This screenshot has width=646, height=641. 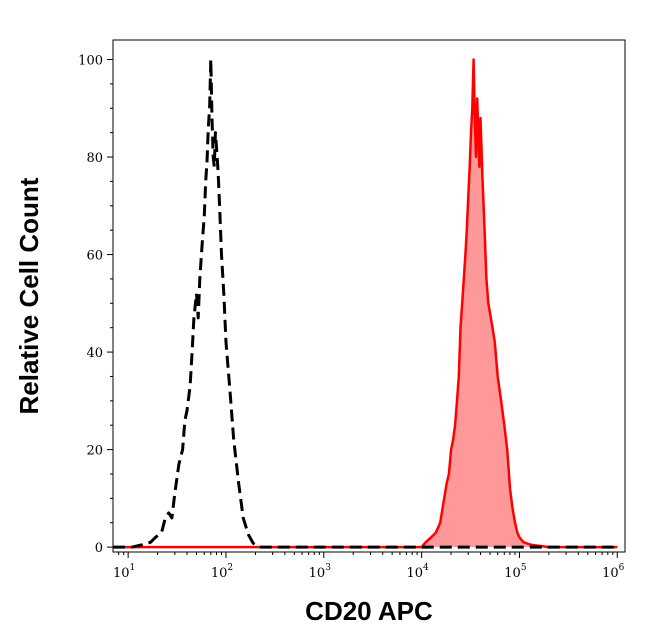 I want to click on y-tick-label: 60, so click(x=94, y=256).